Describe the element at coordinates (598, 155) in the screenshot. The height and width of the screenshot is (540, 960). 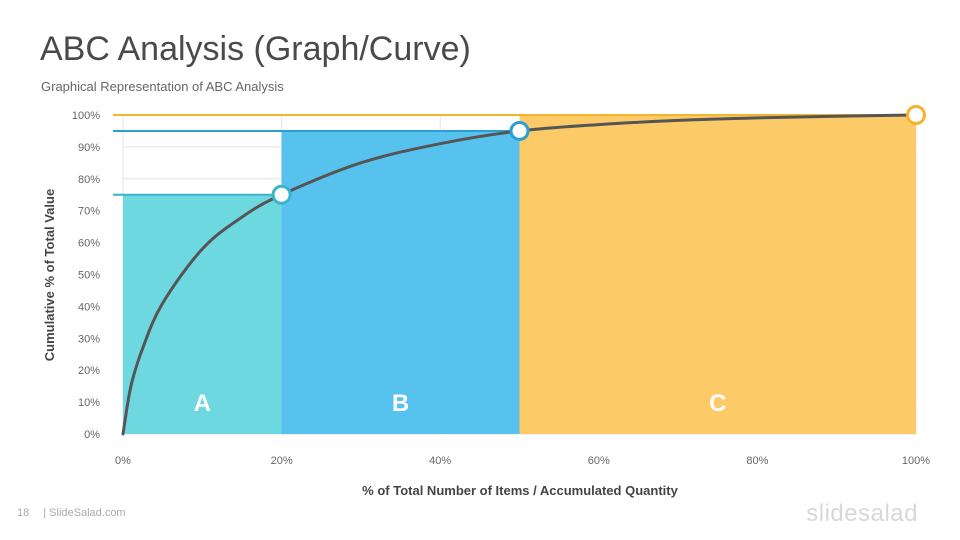
I see `chart-markers` at that location.